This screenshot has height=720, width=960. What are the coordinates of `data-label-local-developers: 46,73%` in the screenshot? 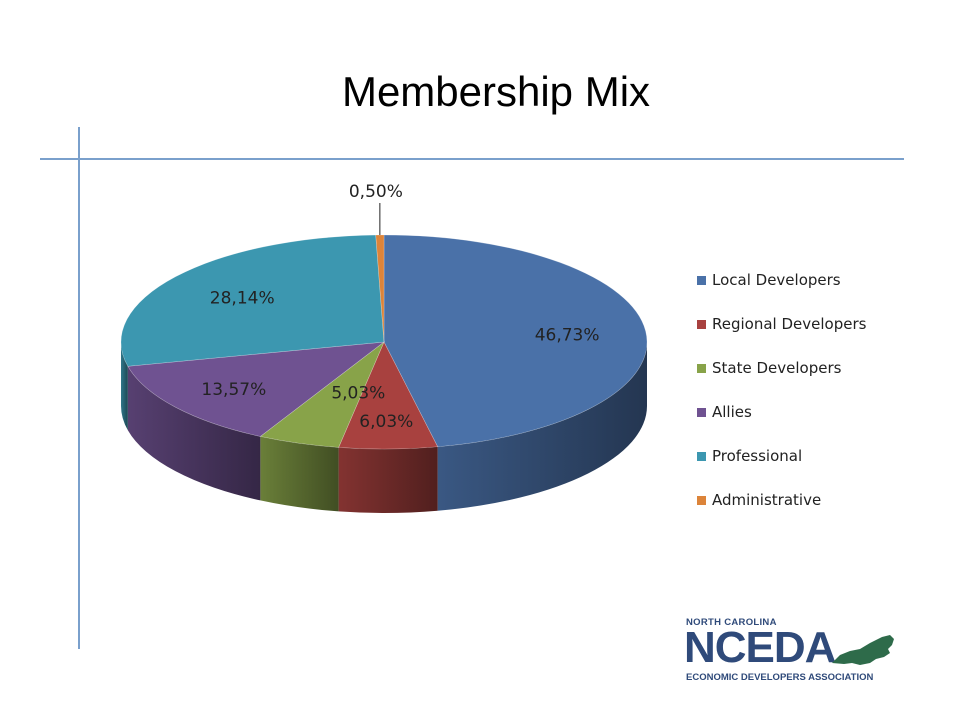 It's located at (567, 335).